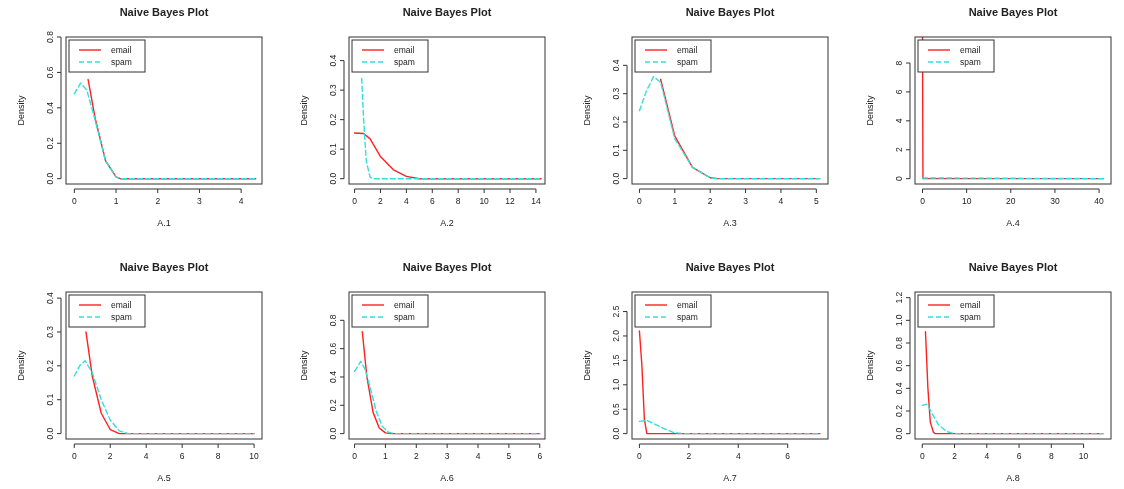  Describe the element at coordinates (899, 150) in the screenshot. I see `y-tick-label: 2` at that location.